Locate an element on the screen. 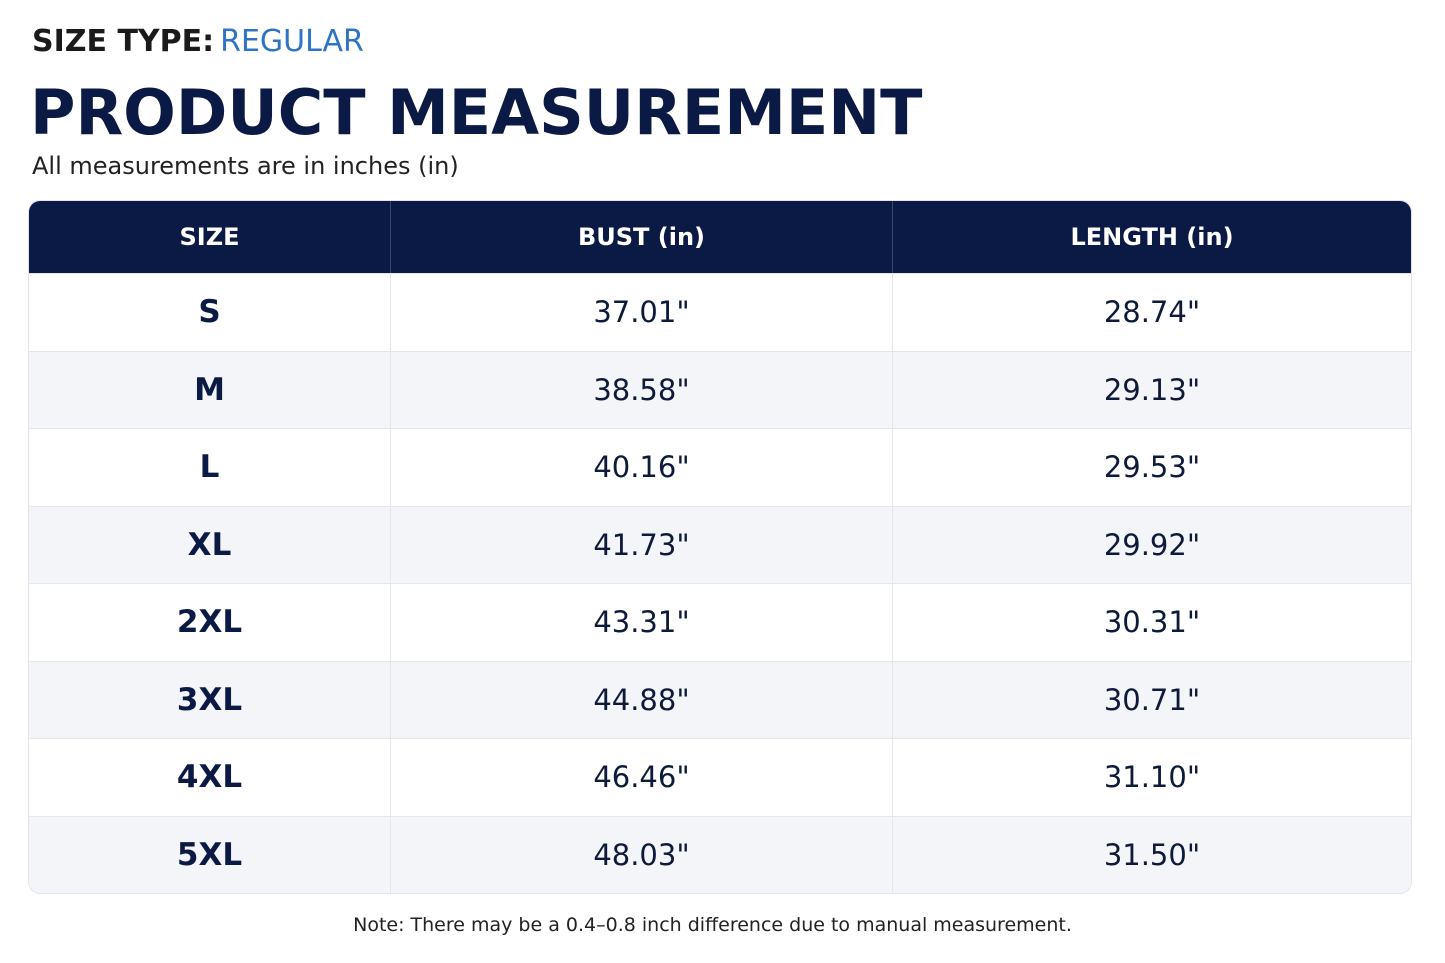 This screenshot has height=963, width=1445. size-type: SIZE TYPE: REGULAR is located at coordinates (198, 41).